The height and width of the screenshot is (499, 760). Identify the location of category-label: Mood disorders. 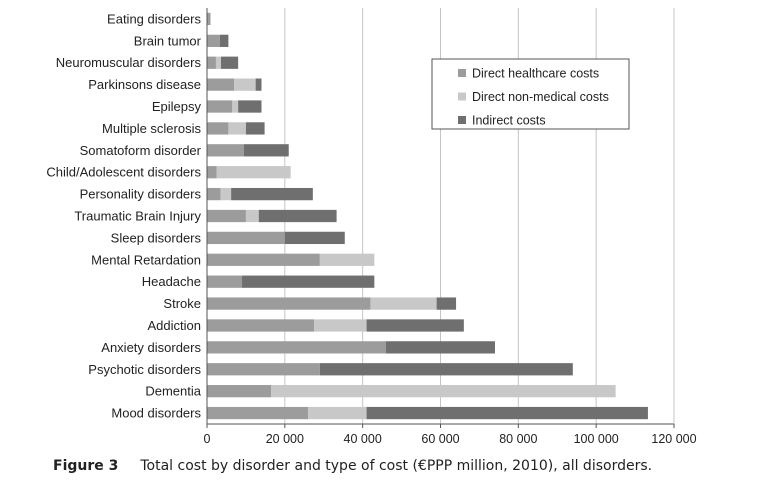
(156, 413).